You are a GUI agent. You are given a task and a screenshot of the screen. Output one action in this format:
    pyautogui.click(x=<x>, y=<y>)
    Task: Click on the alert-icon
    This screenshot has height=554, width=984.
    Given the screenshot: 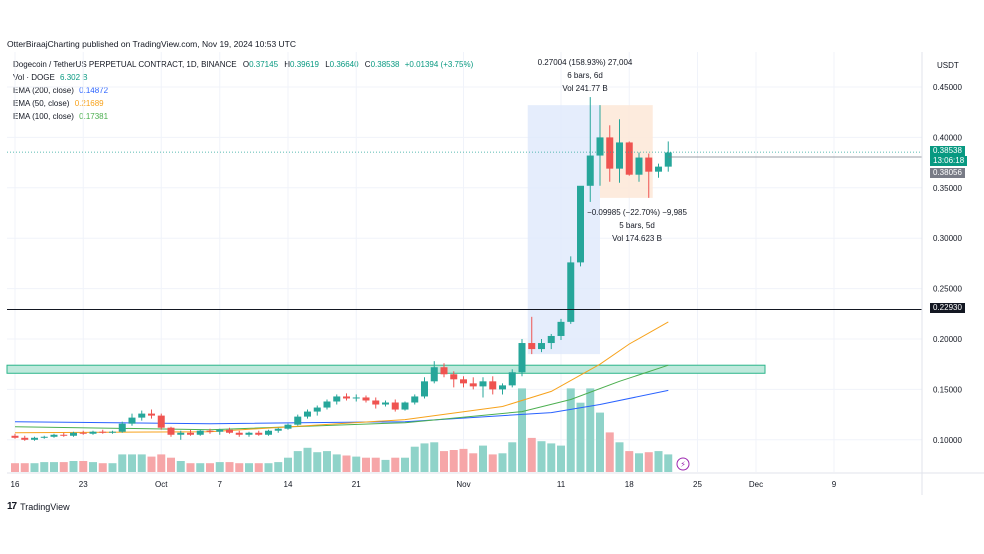 What is the action you would take?
    pyautogui.click(x=683, y=464)
    